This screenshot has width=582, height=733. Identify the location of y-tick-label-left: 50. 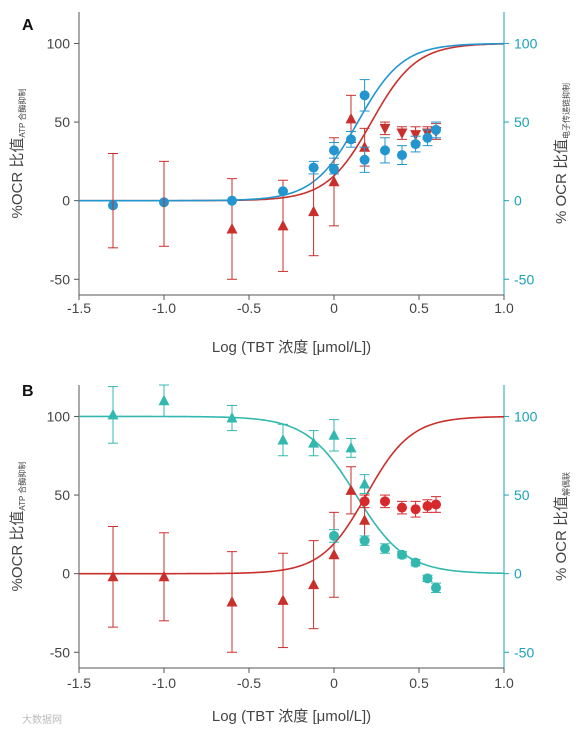
(62, 495).